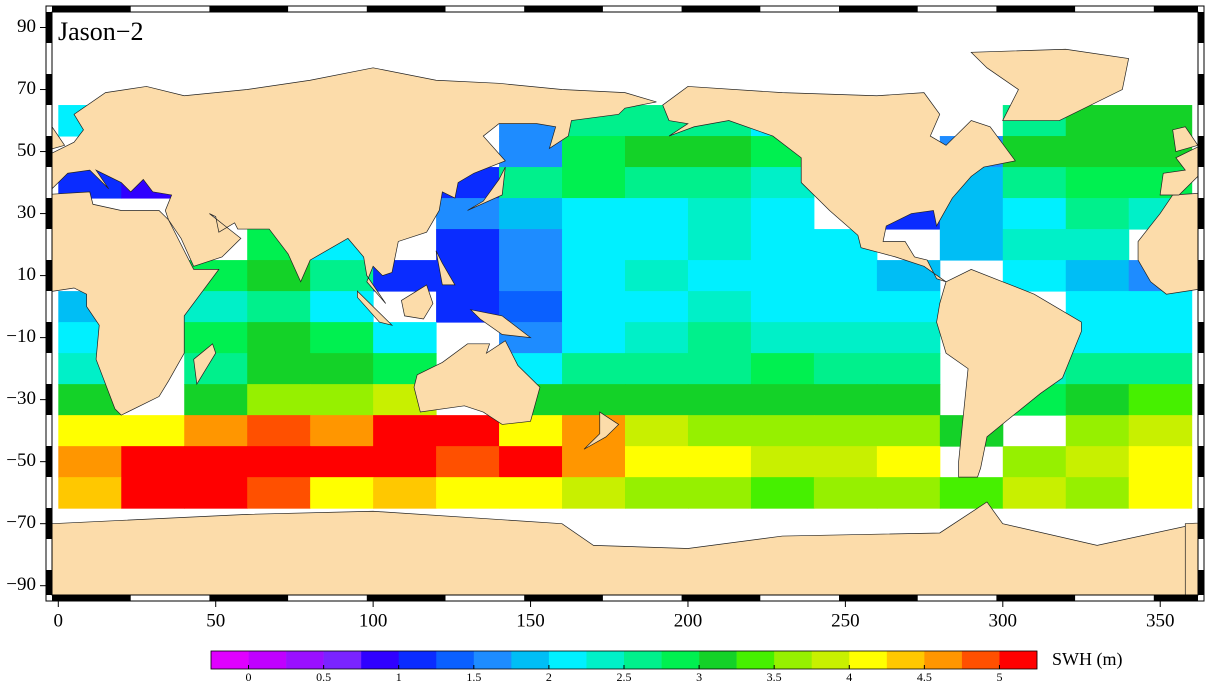 The height and width of the screenshot is (687, 1212). Describe the element at coordinates (445, 268) in the screenshot. I see `philippines` at that location.